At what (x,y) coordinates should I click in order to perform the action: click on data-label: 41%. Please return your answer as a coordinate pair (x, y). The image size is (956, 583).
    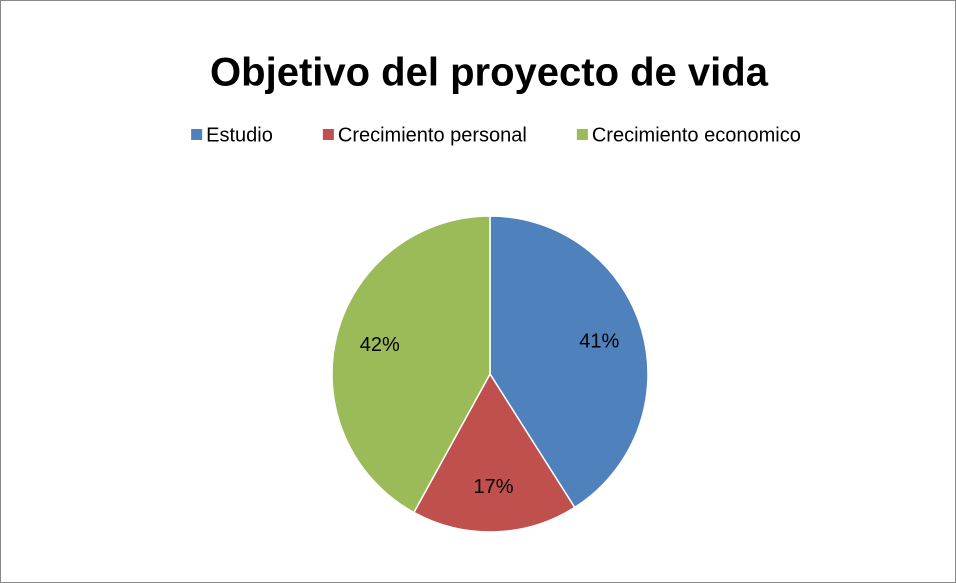
    Looking at the image, I should click on (599, 342).